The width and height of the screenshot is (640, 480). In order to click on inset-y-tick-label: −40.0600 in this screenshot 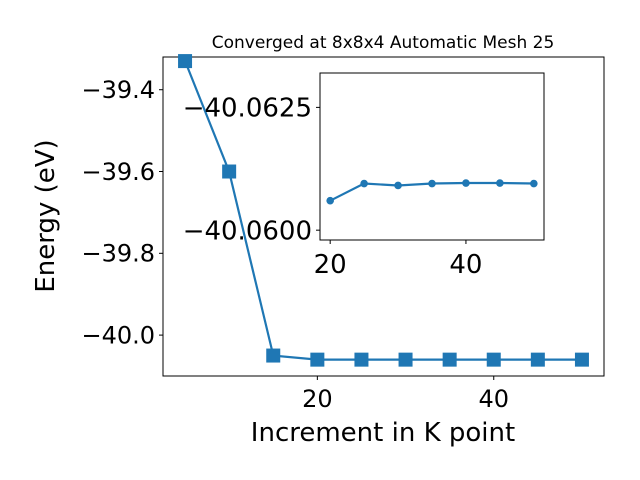, I will do `click(247, 231)`.